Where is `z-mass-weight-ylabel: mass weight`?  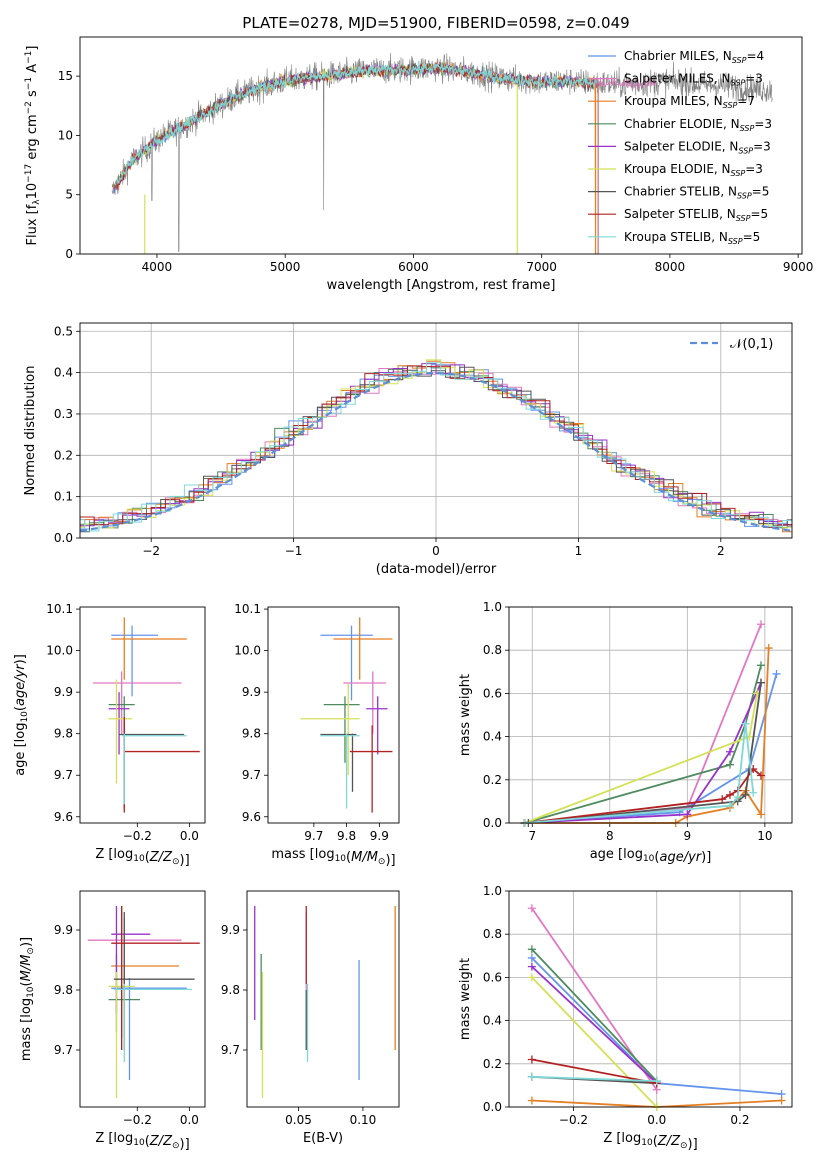
z-mass-weight-ylabel: mass weight is located at coordinates (465, 999).